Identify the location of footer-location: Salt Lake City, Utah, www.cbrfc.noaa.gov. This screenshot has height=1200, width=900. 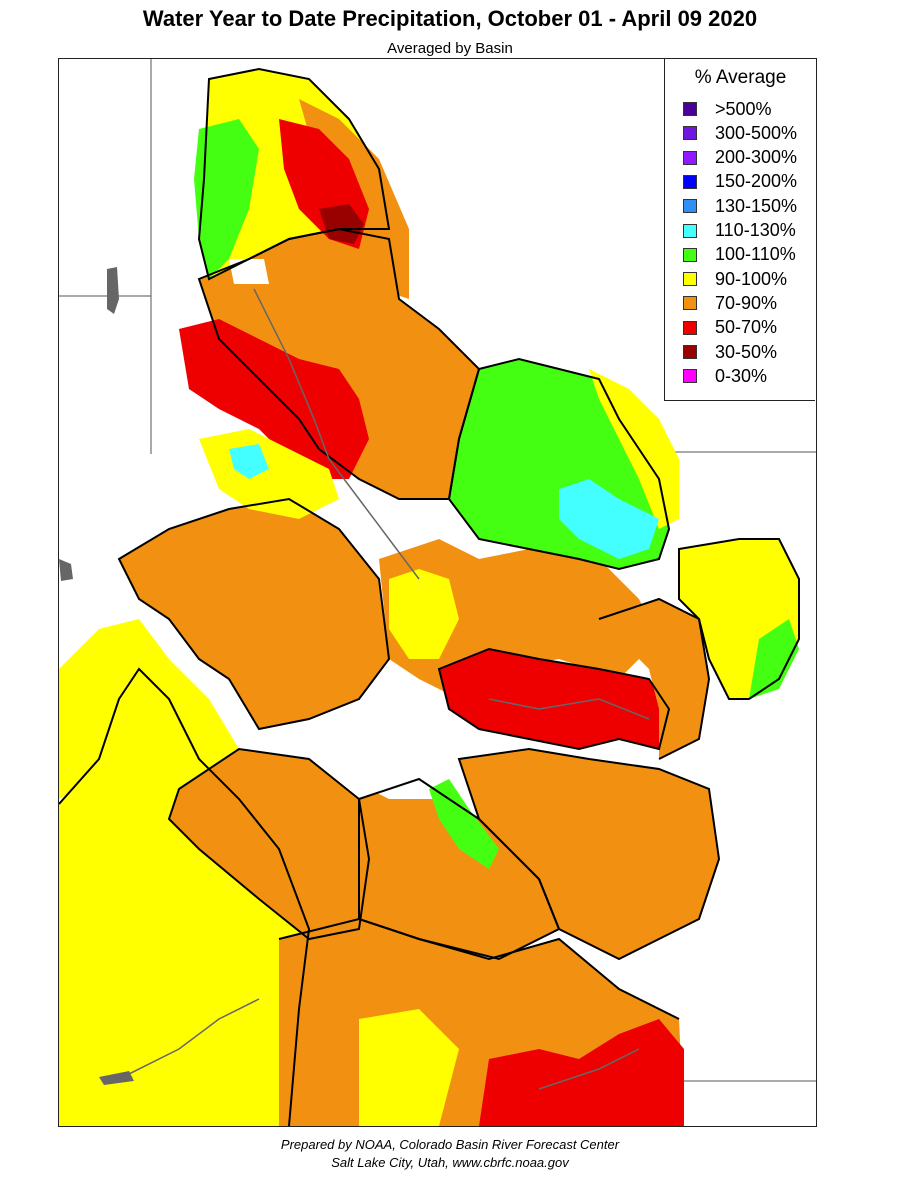
(450, 1162).